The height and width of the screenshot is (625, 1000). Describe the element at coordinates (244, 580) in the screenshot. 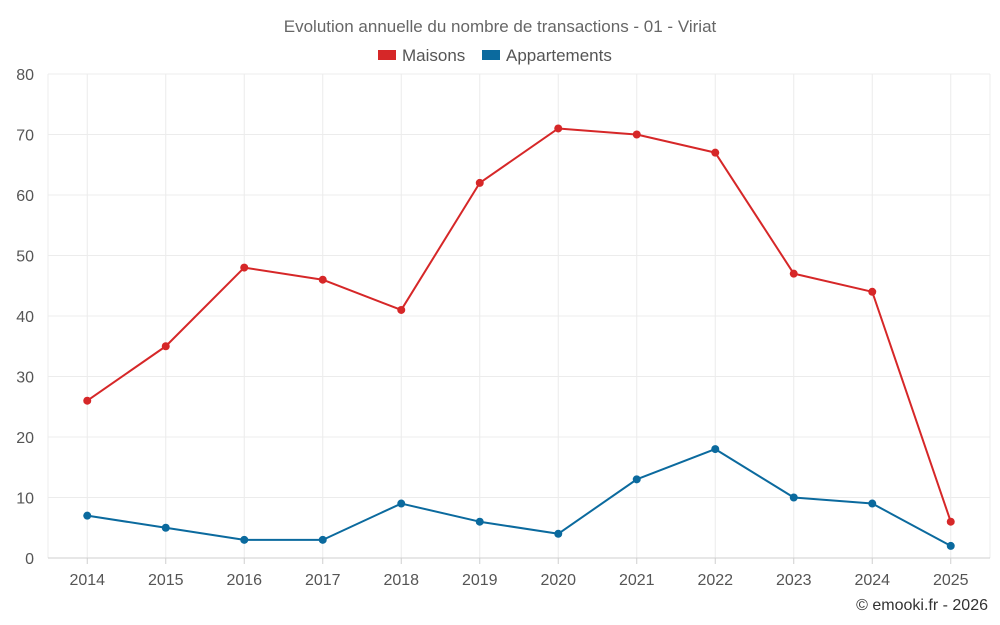

I see `x-tick-label: 2016` at that location.